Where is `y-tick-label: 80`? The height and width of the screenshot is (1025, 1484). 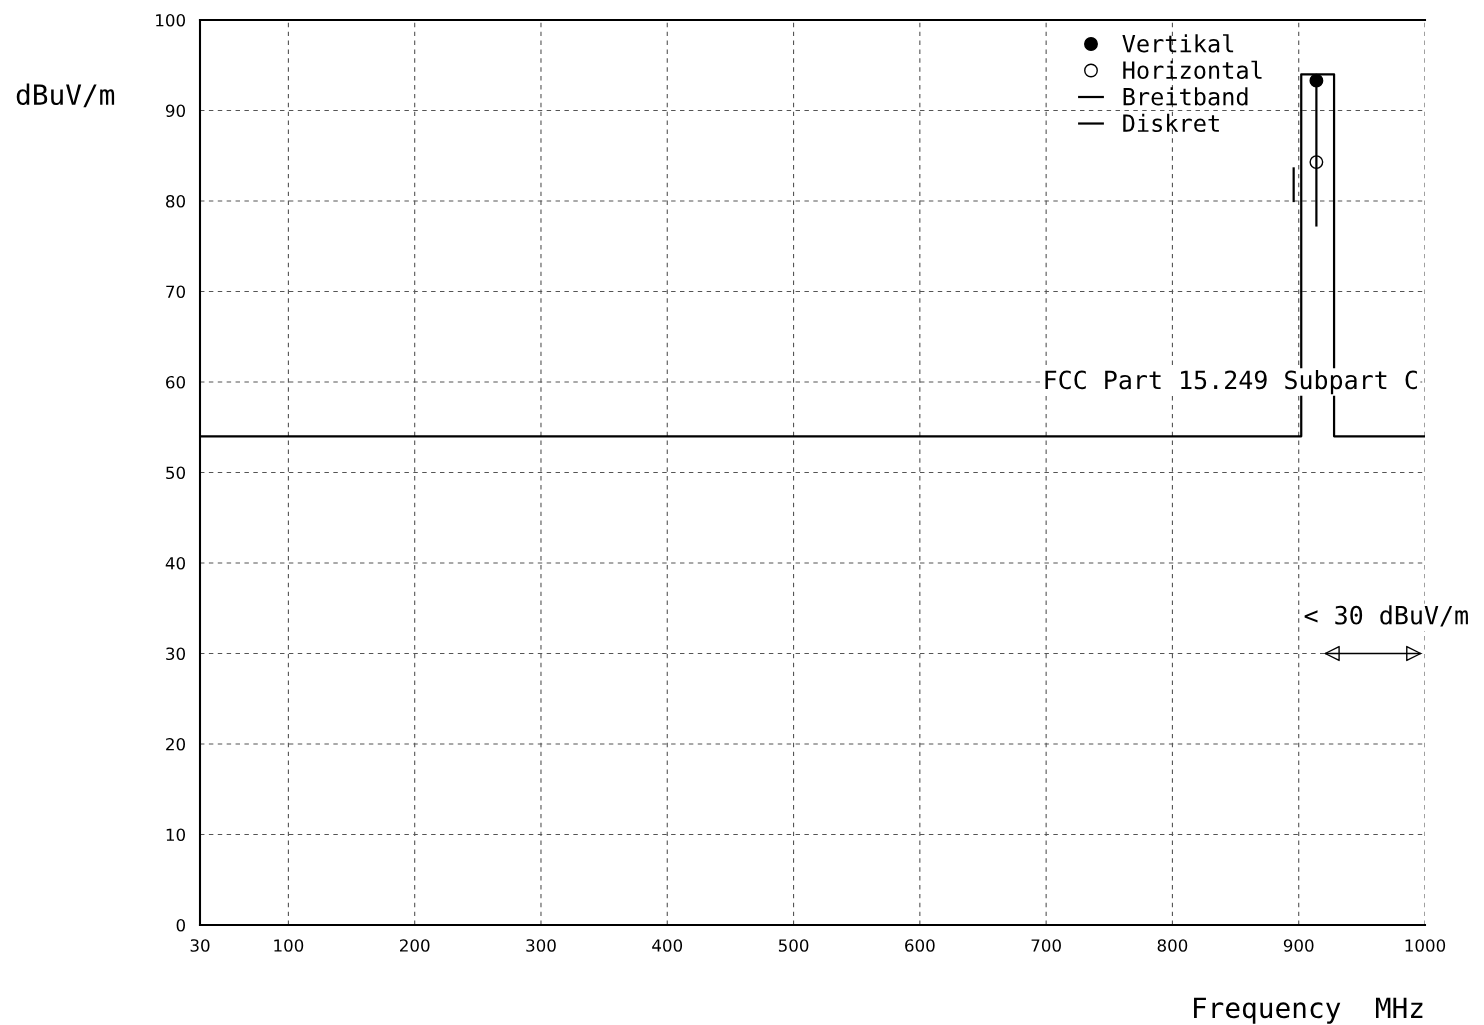 y-tick-label: 80 is located at coordinates (175, 201).